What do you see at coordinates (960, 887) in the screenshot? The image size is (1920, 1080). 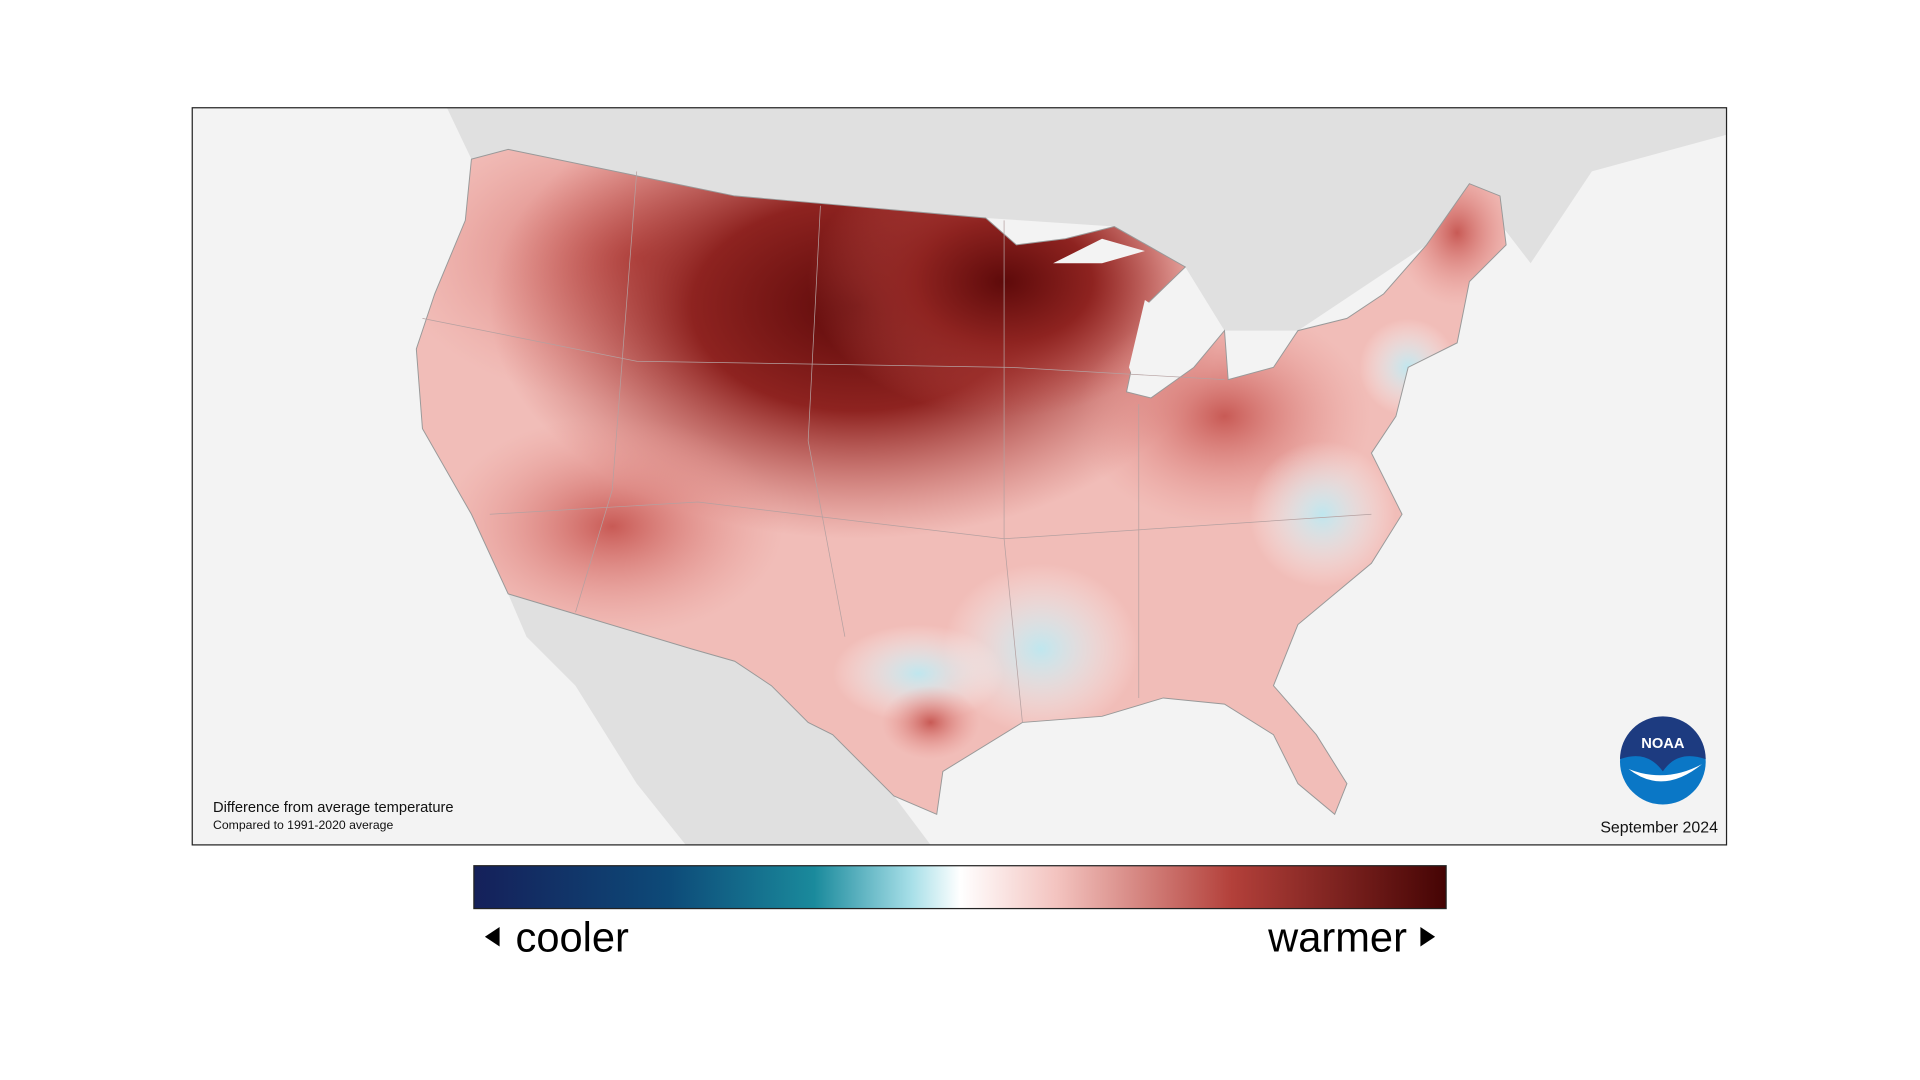 I see `color-scale` at bounding box center [960, 887].